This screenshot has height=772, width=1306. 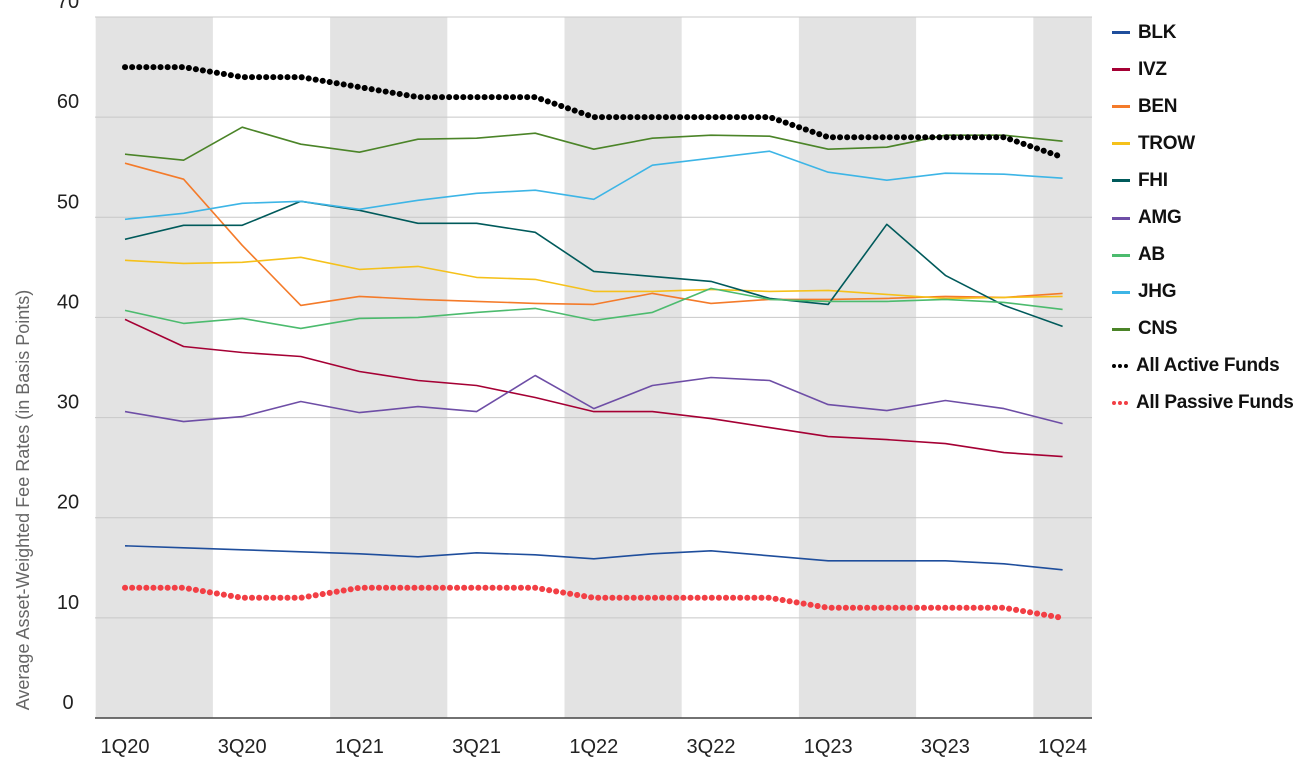 What do you see at coordinates (1166, 143) in the screenshot?
I see `legend-label: TROW` at bounding box center [1166, 143].